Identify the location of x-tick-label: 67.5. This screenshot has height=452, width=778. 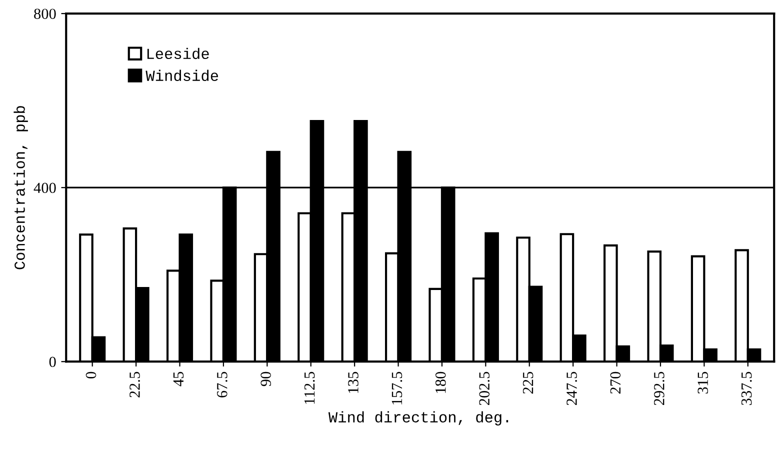
(222, 385).